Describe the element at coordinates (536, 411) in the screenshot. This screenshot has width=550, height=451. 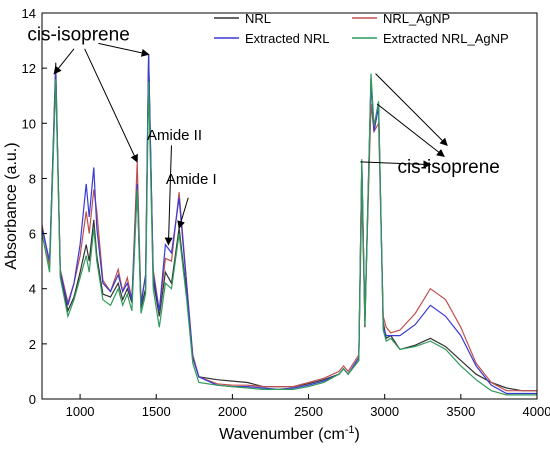
I see `x-tick-label: 4000` at that location.